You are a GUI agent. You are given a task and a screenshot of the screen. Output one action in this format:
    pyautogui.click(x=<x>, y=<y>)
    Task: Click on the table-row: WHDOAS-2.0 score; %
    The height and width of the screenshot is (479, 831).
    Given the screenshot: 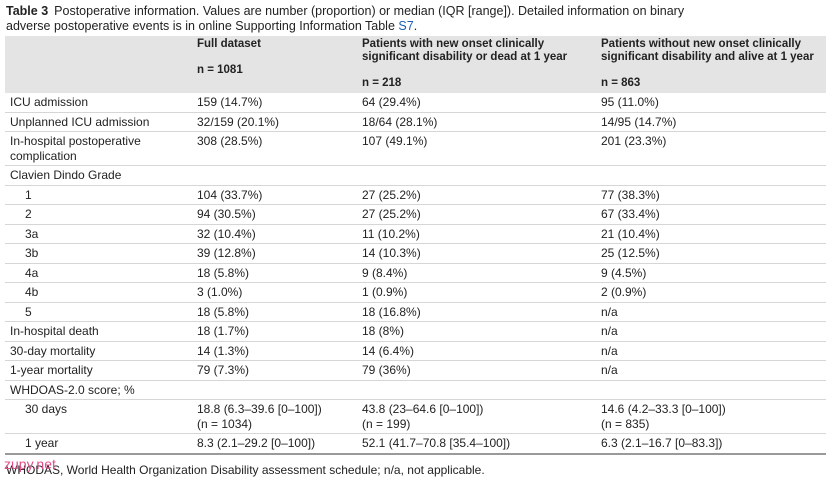 What is the action you would take?
    pyautogui.click(x=415, y=390)
    